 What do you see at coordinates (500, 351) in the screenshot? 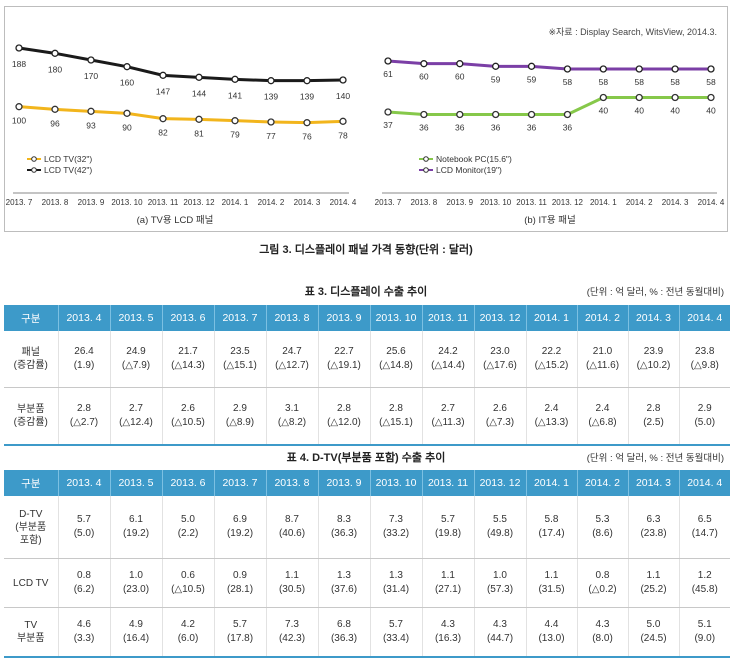
I see `cell-value: 23.0` at bounding box center [500, 351].